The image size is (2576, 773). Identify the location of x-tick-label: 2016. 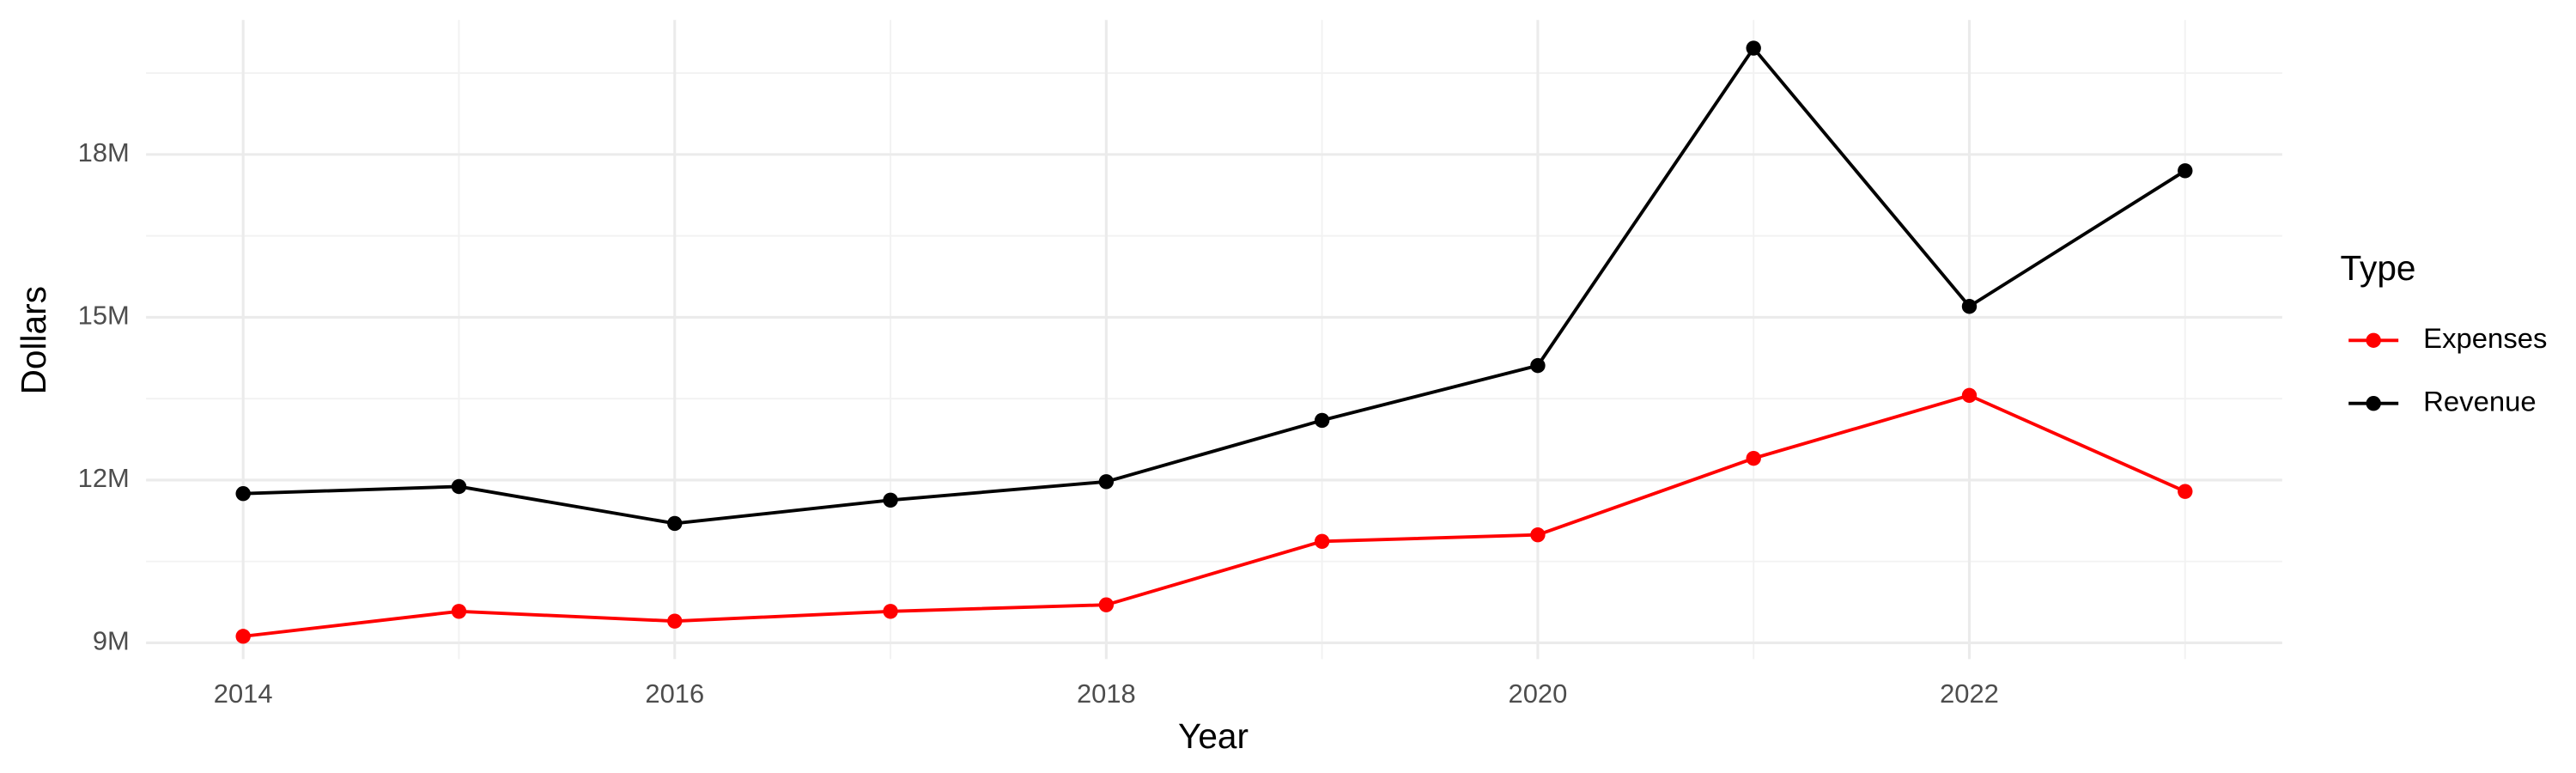
(674, 694).